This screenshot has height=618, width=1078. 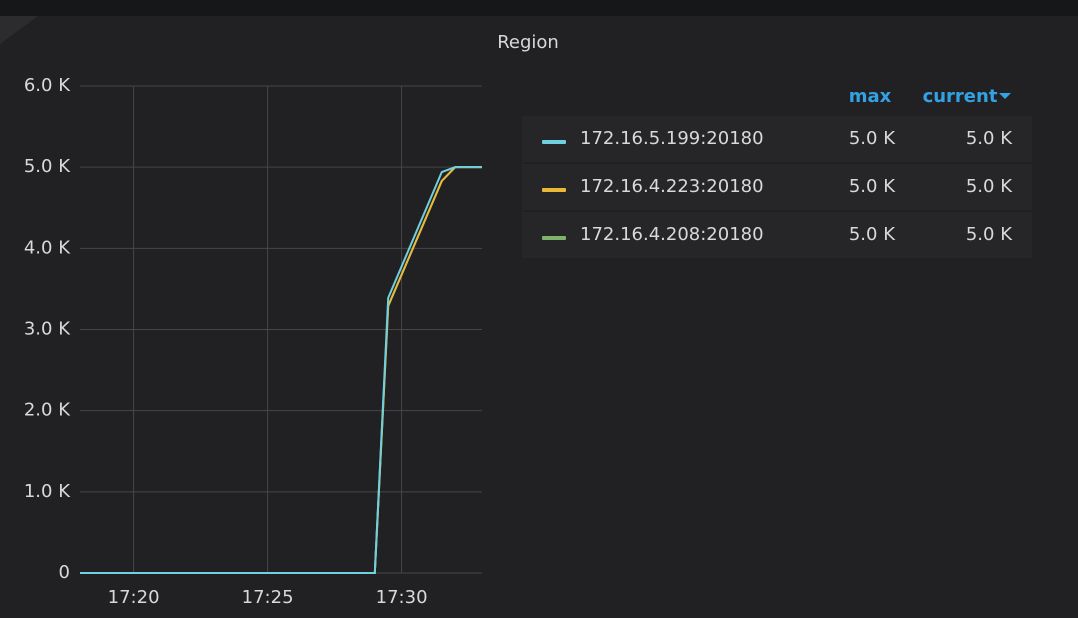 What do you see at coordinates (402, 597) in the screenshot?
I see `x-tick-label: 17:30` at bounding box center [402, 597].